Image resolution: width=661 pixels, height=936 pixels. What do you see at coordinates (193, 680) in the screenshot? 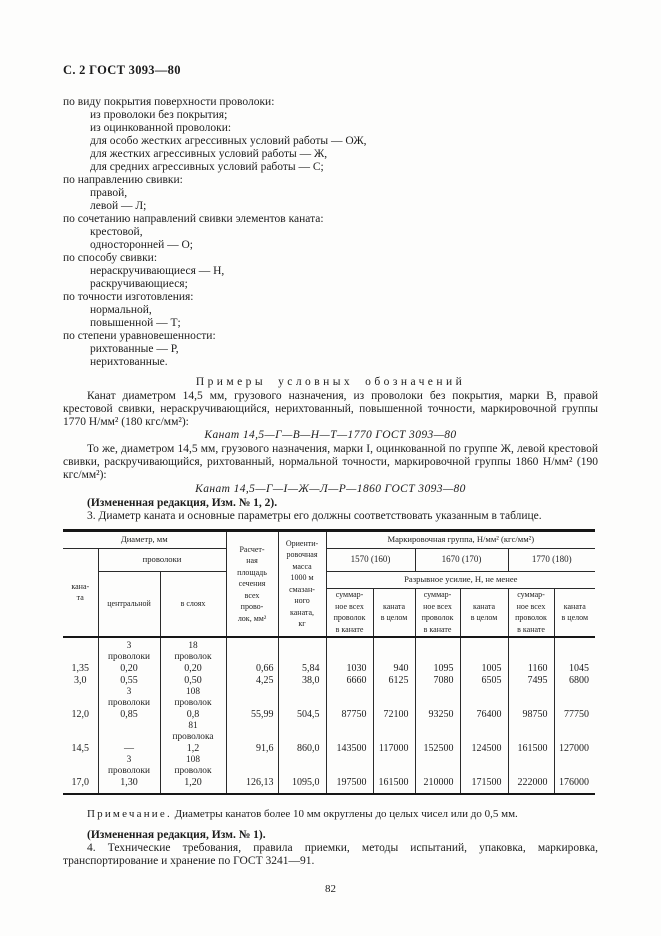
I see `table-cell: 0,50` at bounding box center [193, 680].